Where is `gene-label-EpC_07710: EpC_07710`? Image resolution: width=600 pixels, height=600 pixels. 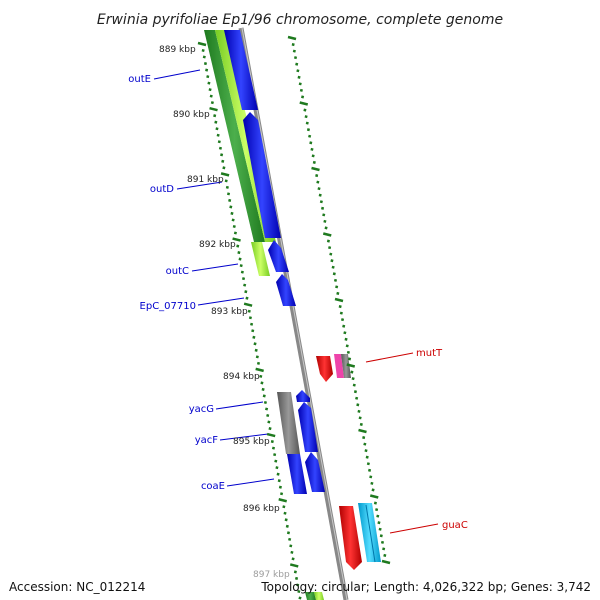
gene-label-EpC_07710: EpC_07710 is located at coordinates (168, 306).